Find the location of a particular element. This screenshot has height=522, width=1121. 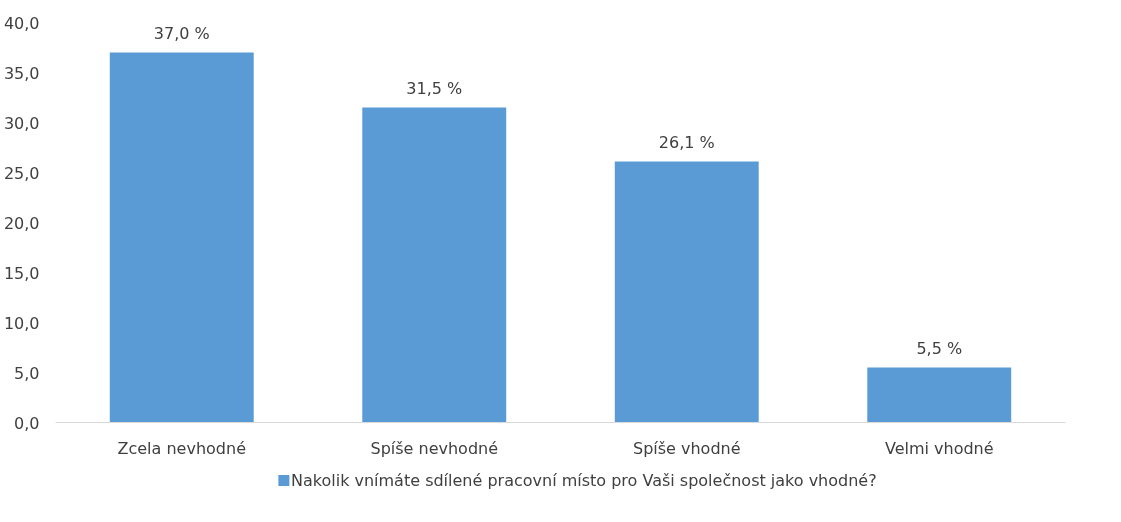

y-tick-label: 5,0 is located at coordinates (27, 373).